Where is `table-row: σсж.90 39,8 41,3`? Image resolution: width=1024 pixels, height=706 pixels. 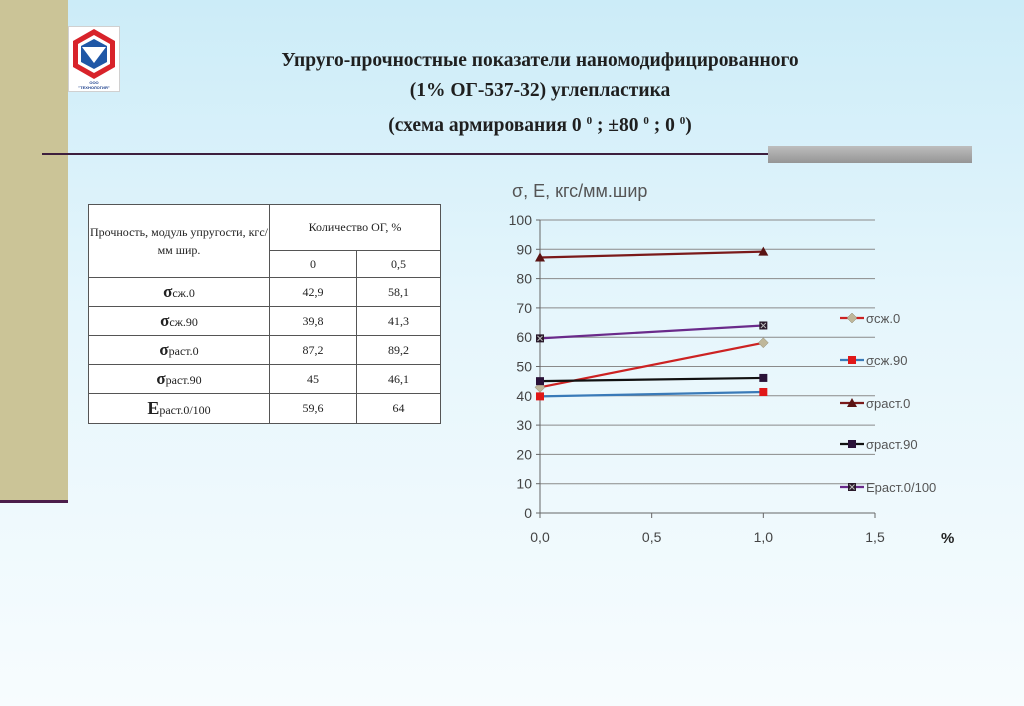
table-row: σсж.90 39,8 41,3 is located at coordinates (264, 321).